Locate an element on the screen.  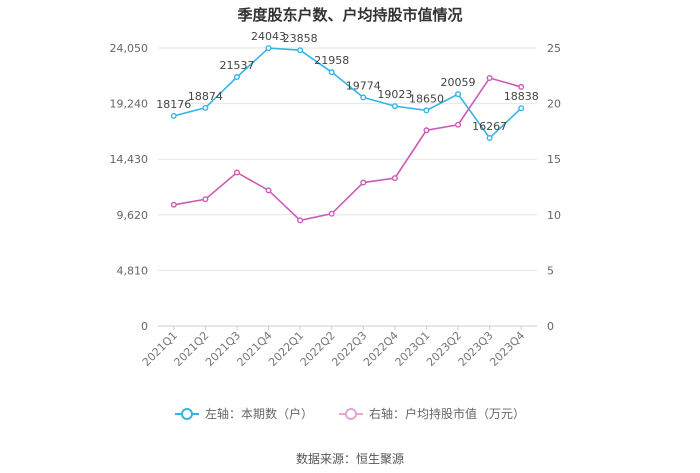
y-left-tick-label: 4,810 is located at coordinates (133, 270).